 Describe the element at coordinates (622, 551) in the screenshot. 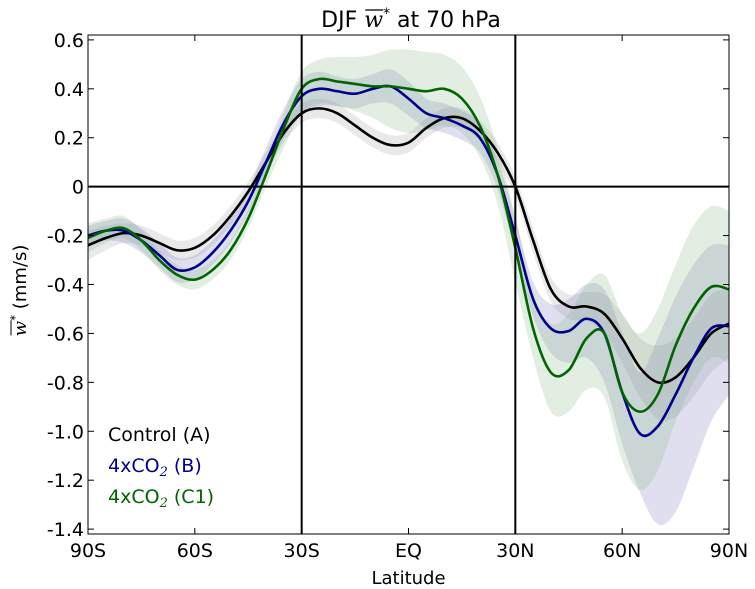

I see `x-tick-label: 60N` at that location.